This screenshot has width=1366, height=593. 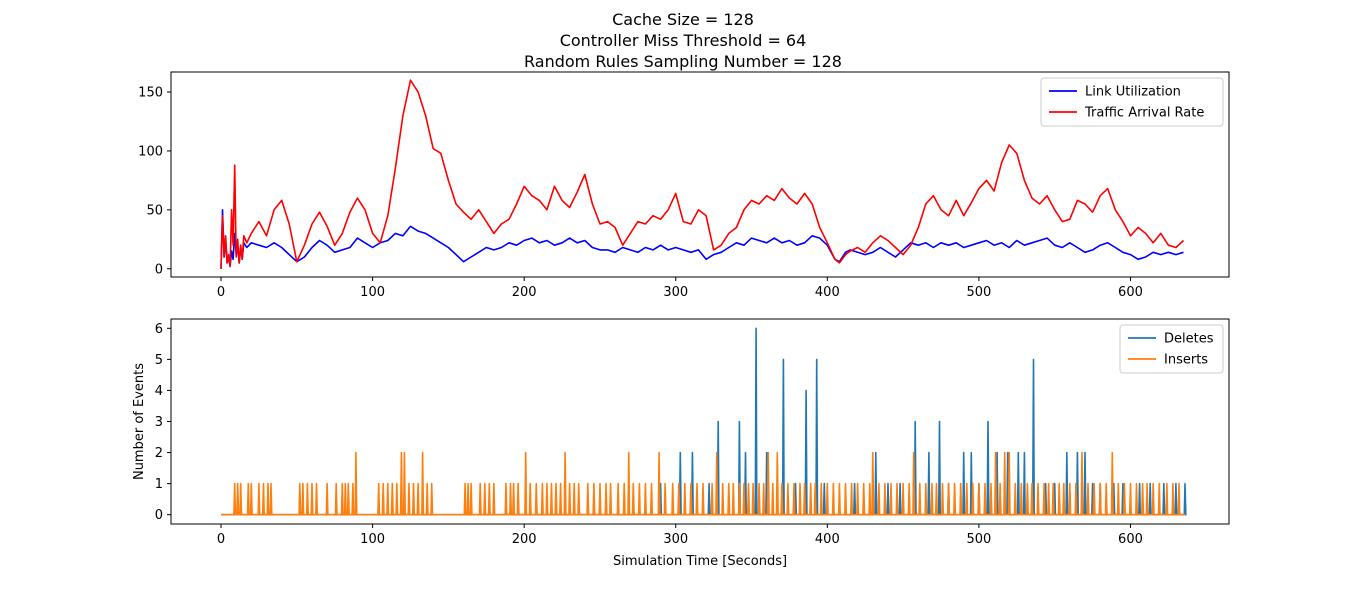 I want to click on top-legend: Link Utilization Traffic Arrival Rate, so click(x=1132, y=102).